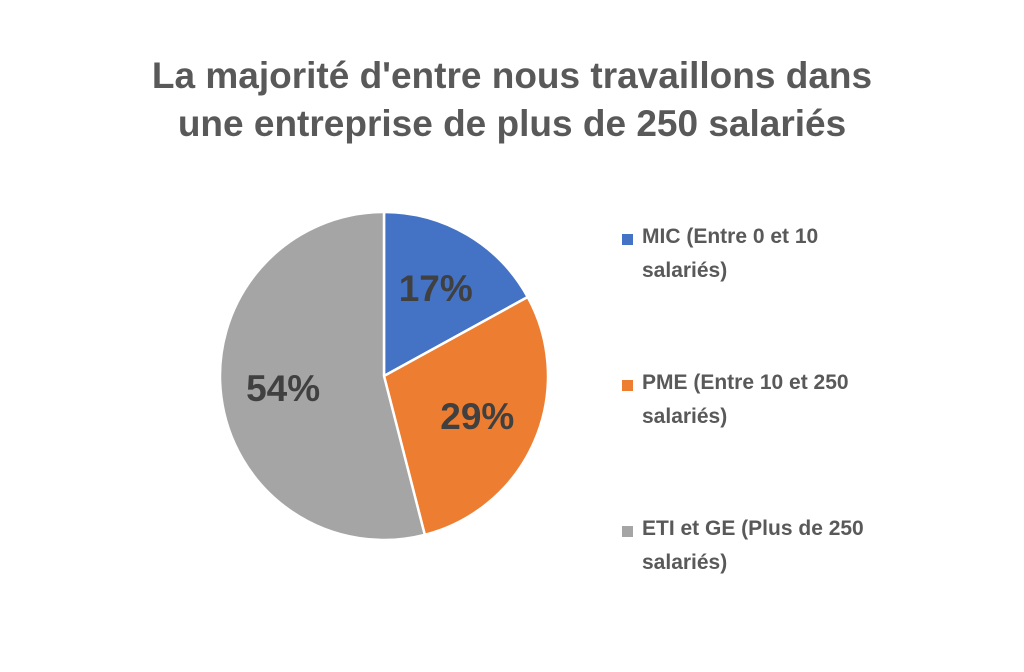 The width and height of the screenshot is (1024, 672). Describe the element at coordinates (772, 293) in the screenshot. I see `legend-item-mic: MIC (Entre 0 et 10 salariés)` at that location.